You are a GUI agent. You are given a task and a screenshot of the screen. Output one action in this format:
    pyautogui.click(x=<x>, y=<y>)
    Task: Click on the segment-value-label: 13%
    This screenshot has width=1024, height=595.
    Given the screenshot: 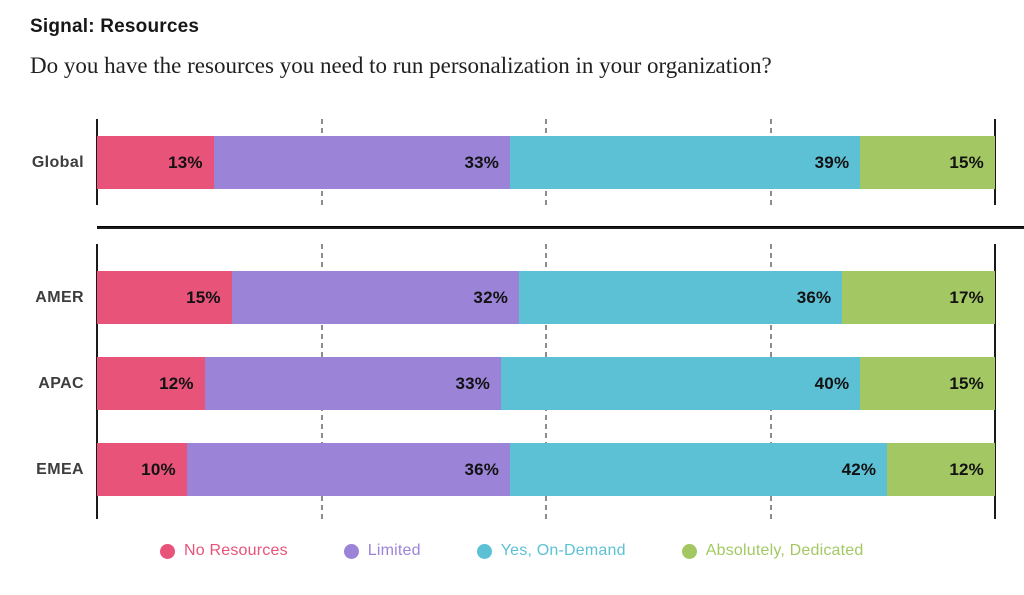 What is the action you would take?
    pyautogui.click(x=185, y=162)
    